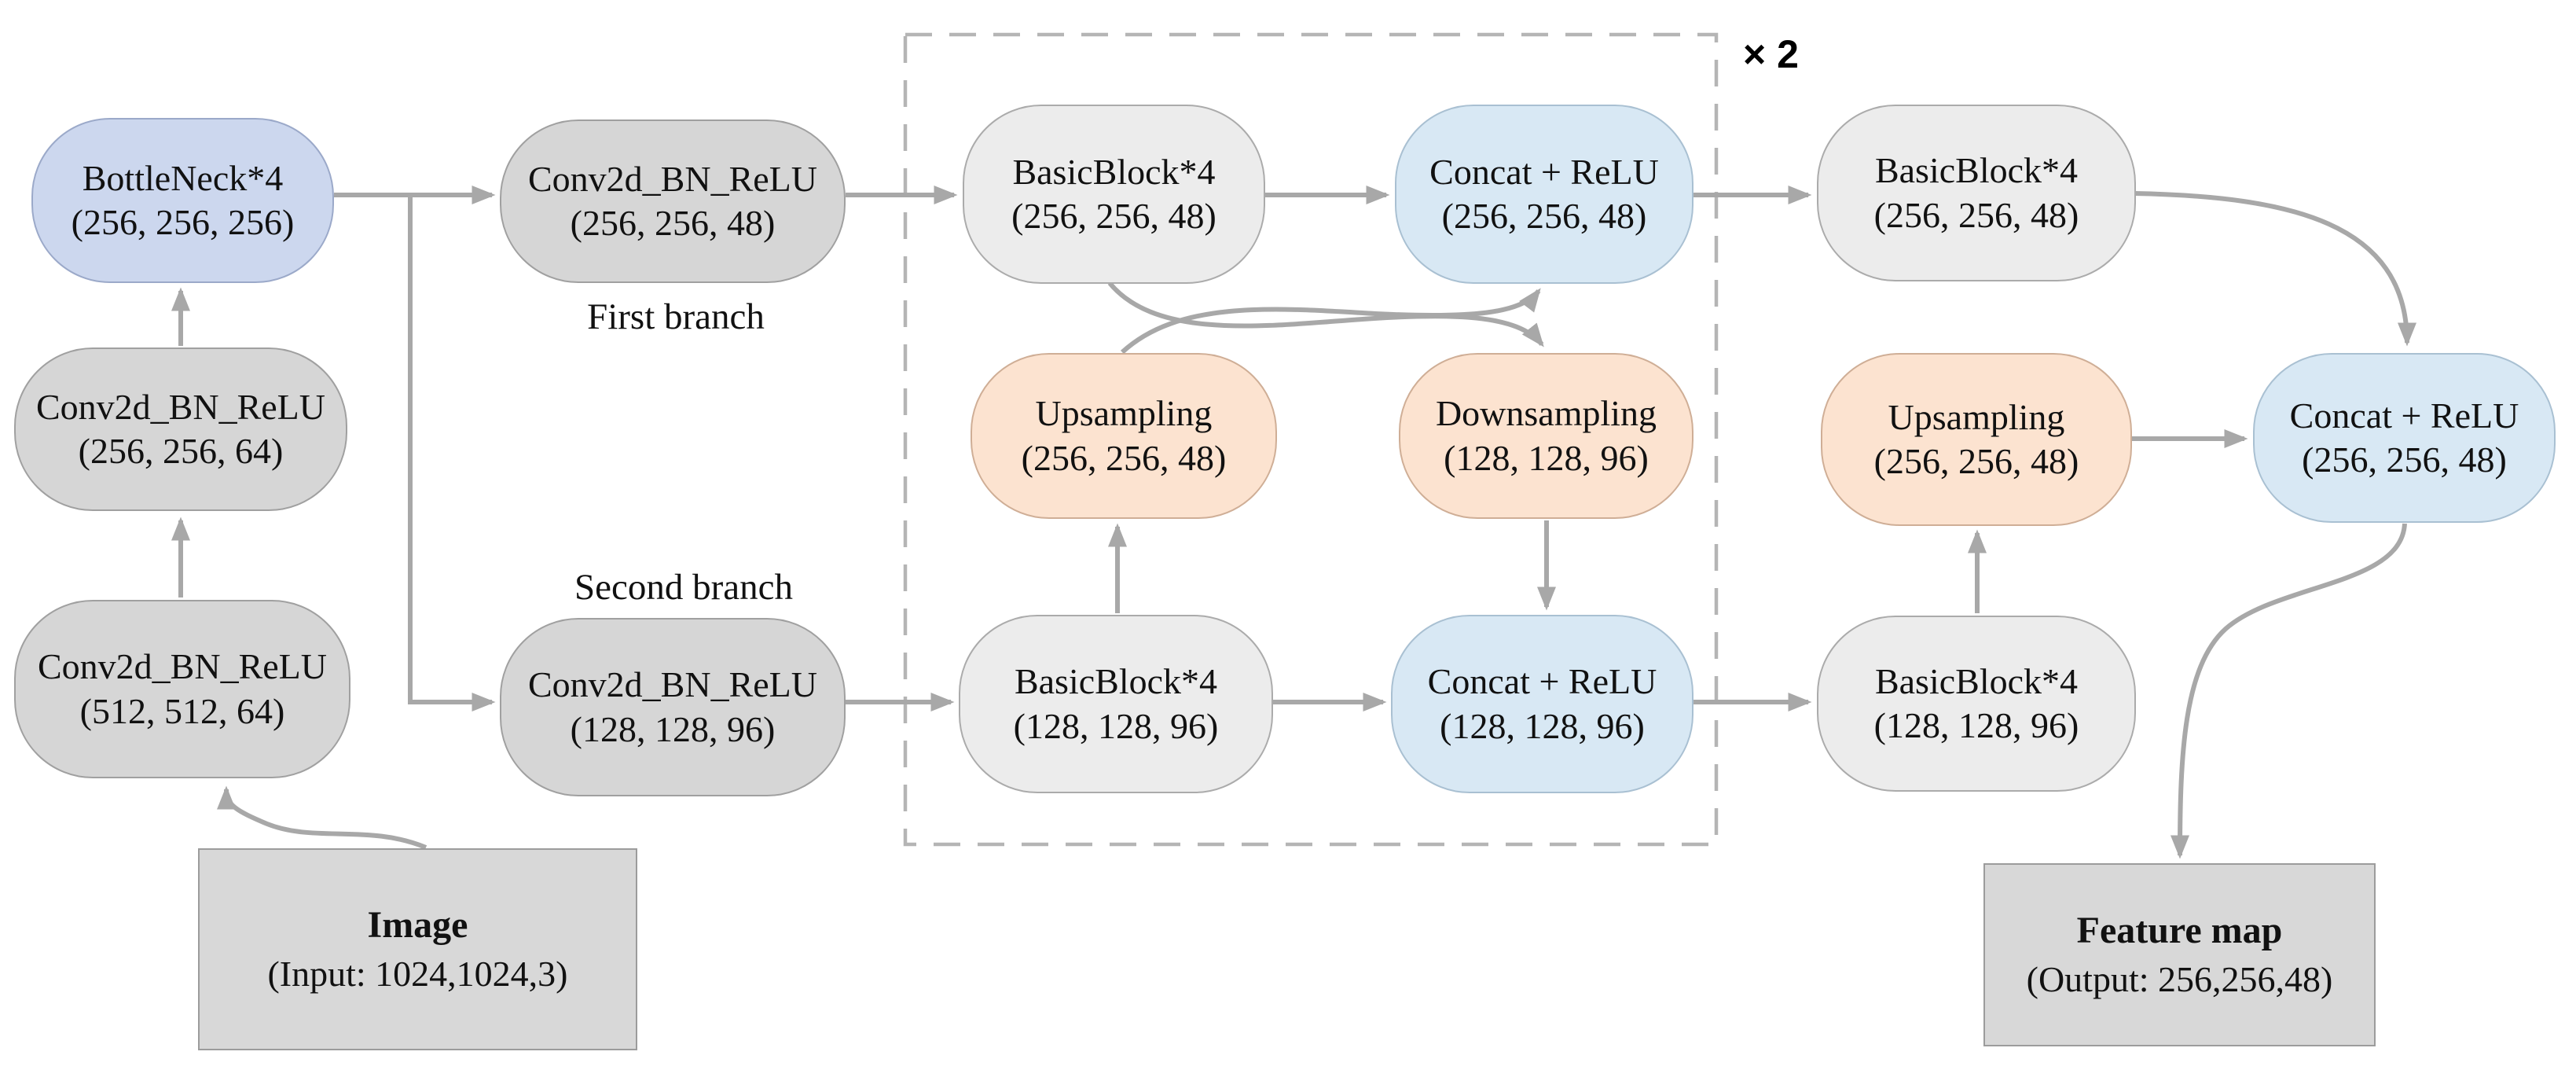 The height and width of the screenshot is (1081, 2576). Describe the element at coordinates (182, 710) in the screenshot. I see `node-dims: (512, 512, 64)` at that location.